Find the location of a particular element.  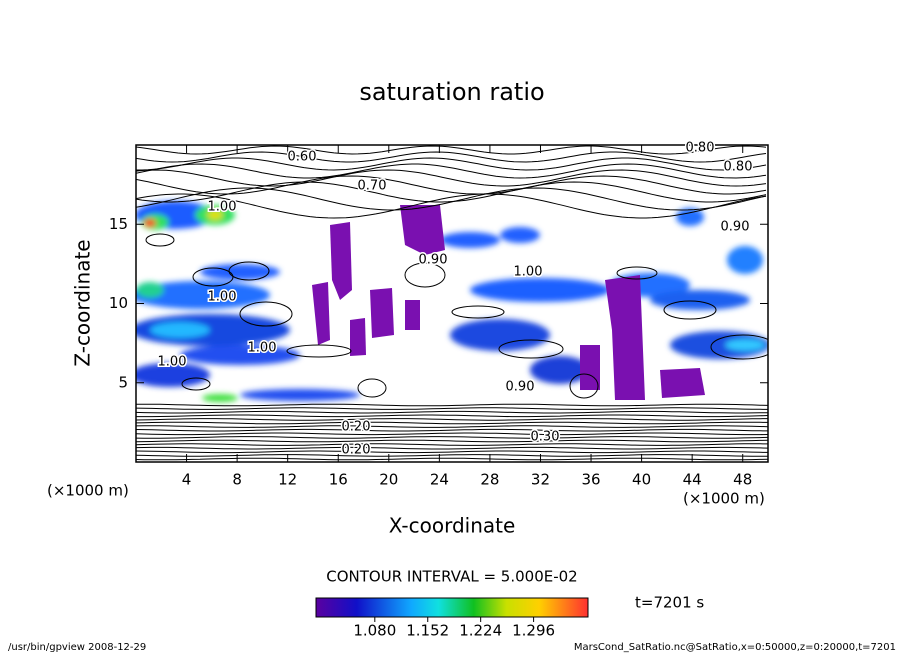

x-tick-label: 36 is located at coordinates (590, 480).